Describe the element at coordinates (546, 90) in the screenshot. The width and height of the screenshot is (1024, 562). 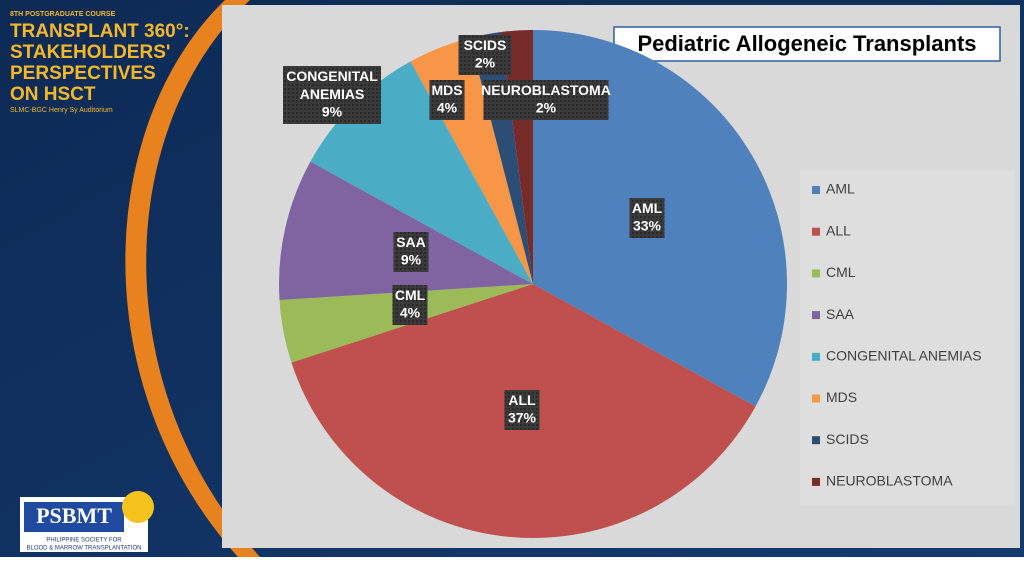
I see `data-label: NEUROBLASTOMA` at that location.